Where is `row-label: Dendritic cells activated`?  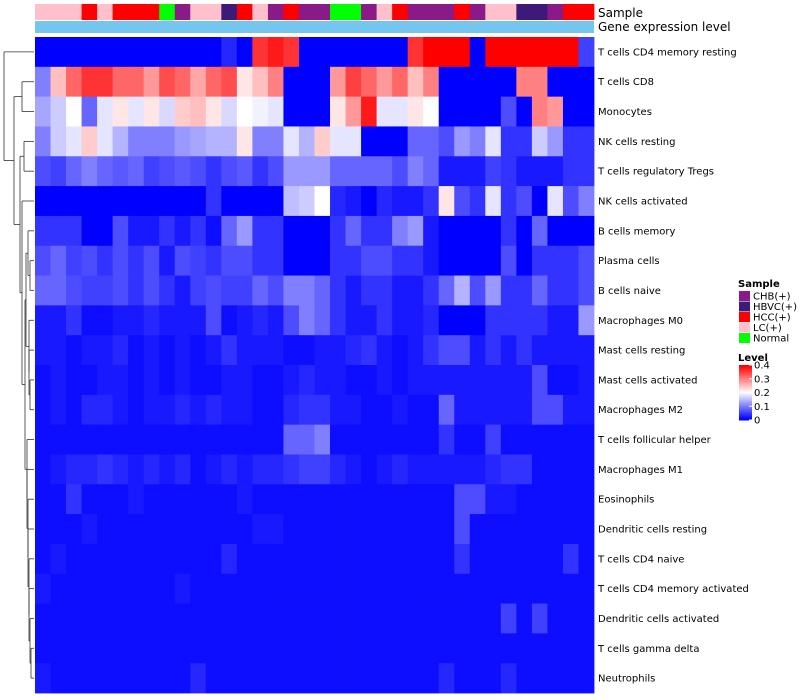
row-label: Dendritic cells activated is located at coordinates (658, 619).